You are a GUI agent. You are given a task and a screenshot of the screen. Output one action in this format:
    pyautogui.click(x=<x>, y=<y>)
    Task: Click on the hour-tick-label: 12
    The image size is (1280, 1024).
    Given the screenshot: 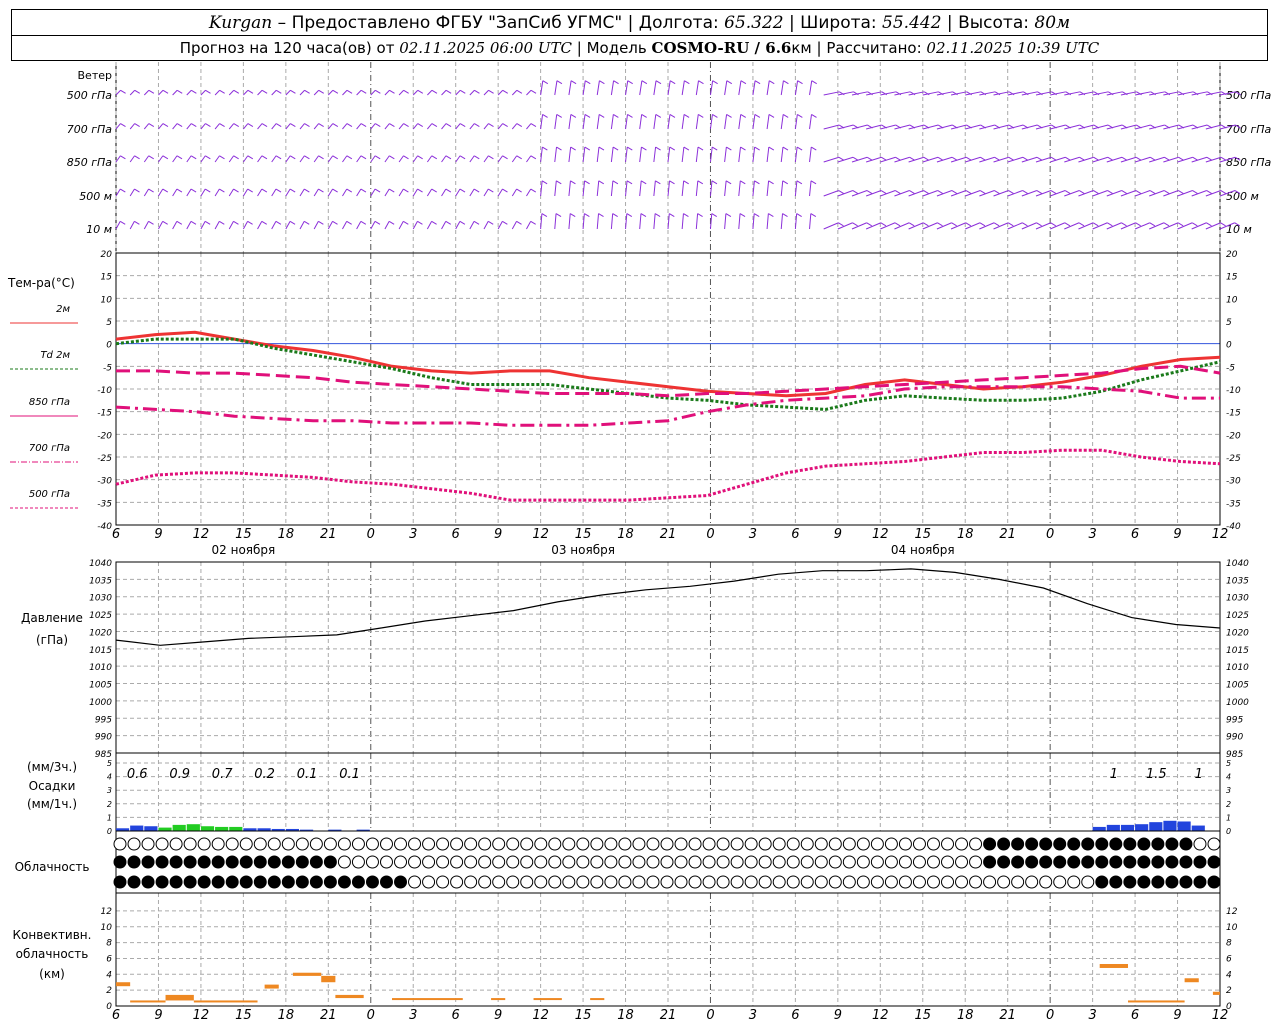 What is the action you would take?
    pyautogui.click(x=880, y=534)
    